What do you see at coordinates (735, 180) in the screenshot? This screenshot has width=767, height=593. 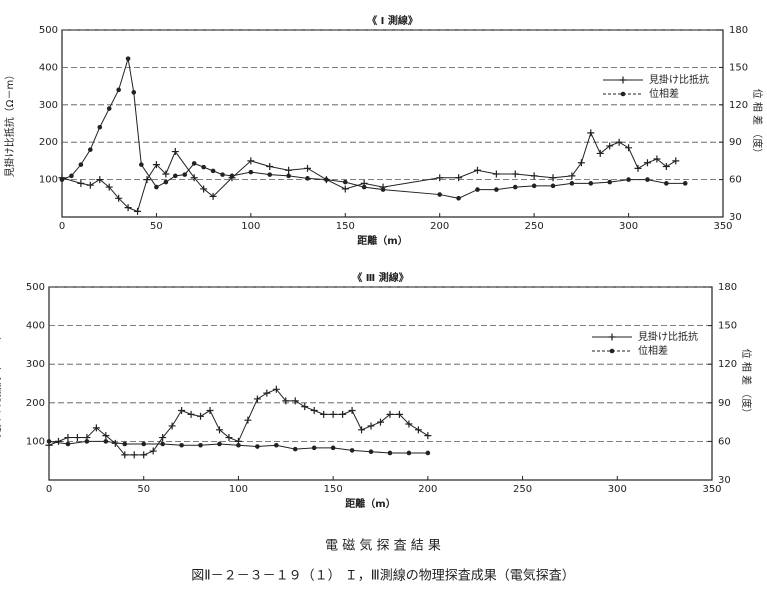 I see `y2-tick-label: 60` at bounding box center [735, 180].